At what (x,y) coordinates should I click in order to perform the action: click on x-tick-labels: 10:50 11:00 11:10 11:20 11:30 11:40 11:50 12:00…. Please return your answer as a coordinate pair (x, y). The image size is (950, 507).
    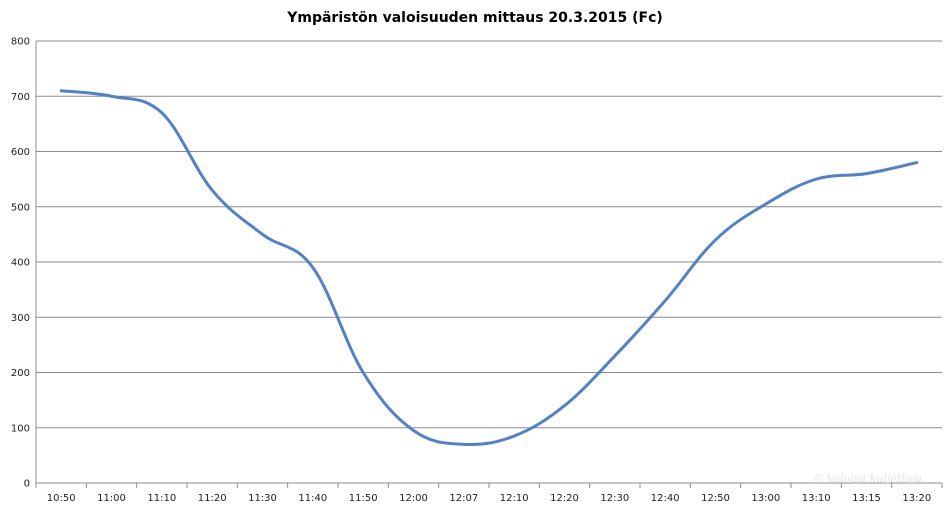
    Looking at the image, I should click on (489, 498).